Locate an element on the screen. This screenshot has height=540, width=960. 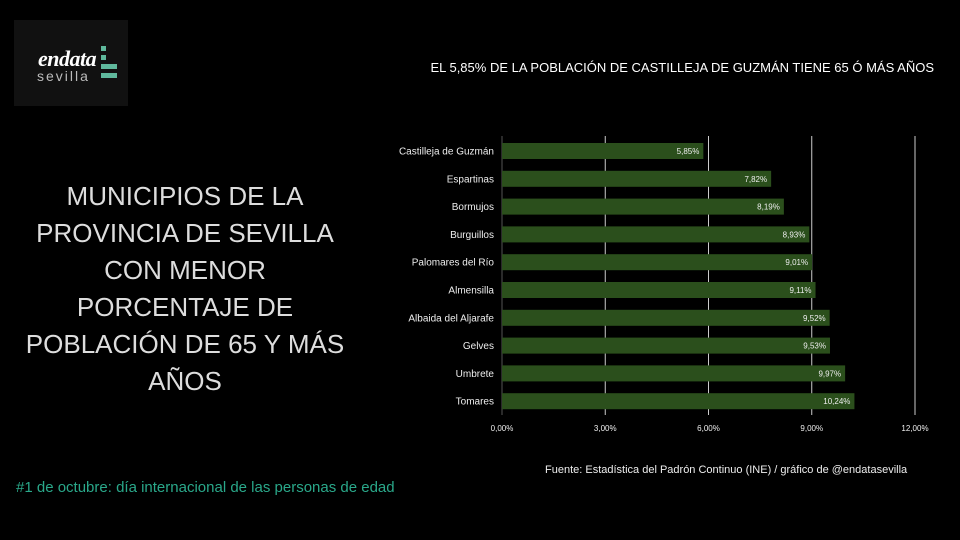
category-label: Gelves is located at coordinates (478, 346).